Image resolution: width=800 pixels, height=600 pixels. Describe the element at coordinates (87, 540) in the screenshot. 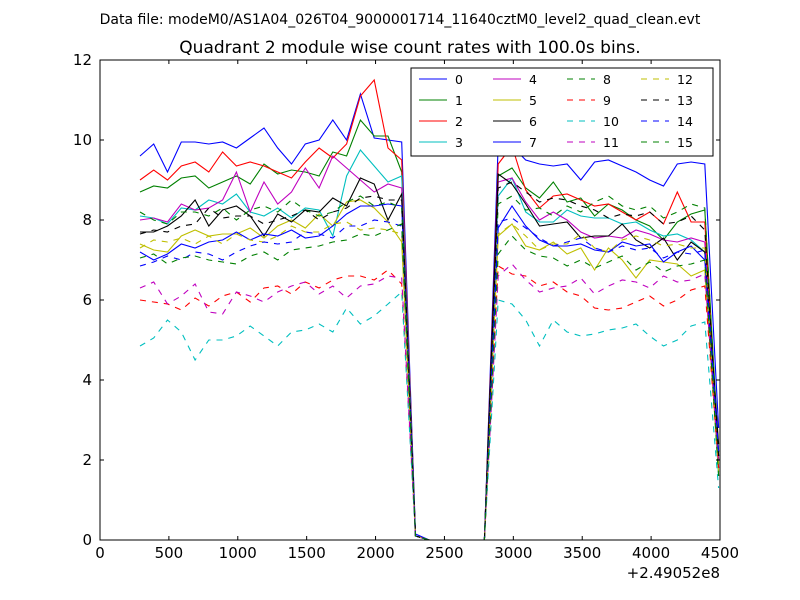

I see `y-tick-label: 0` at that location.